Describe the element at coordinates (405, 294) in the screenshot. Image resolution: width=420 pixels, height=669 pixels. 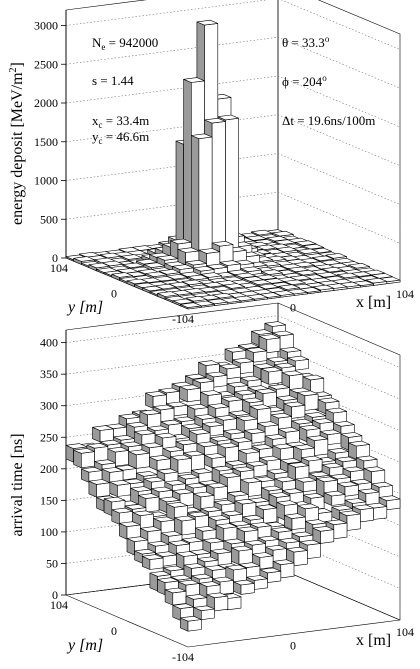
I see `x-tick-label: 104` at that location.